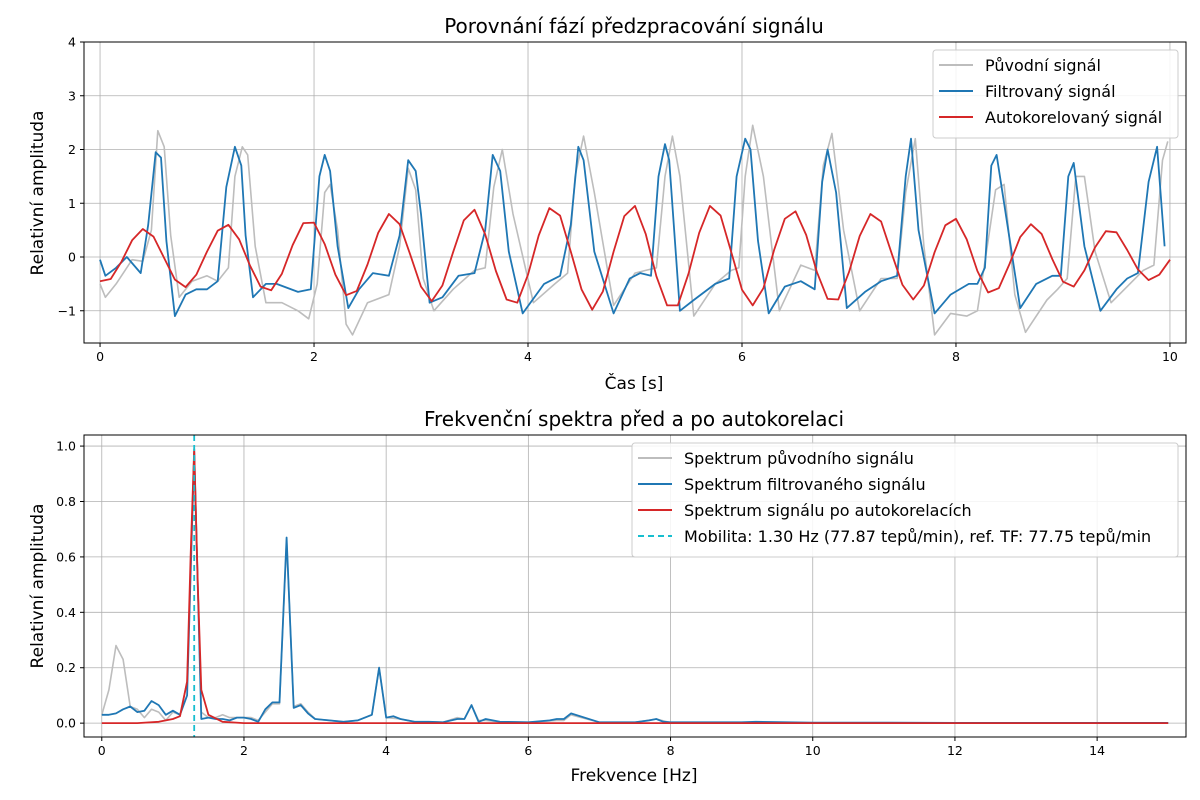 The image size is (1200, 800). What do you see at coordinates (72, 203) in the screenshot?
I see `y-tick-label: 1` at bounding box center [72, 203].